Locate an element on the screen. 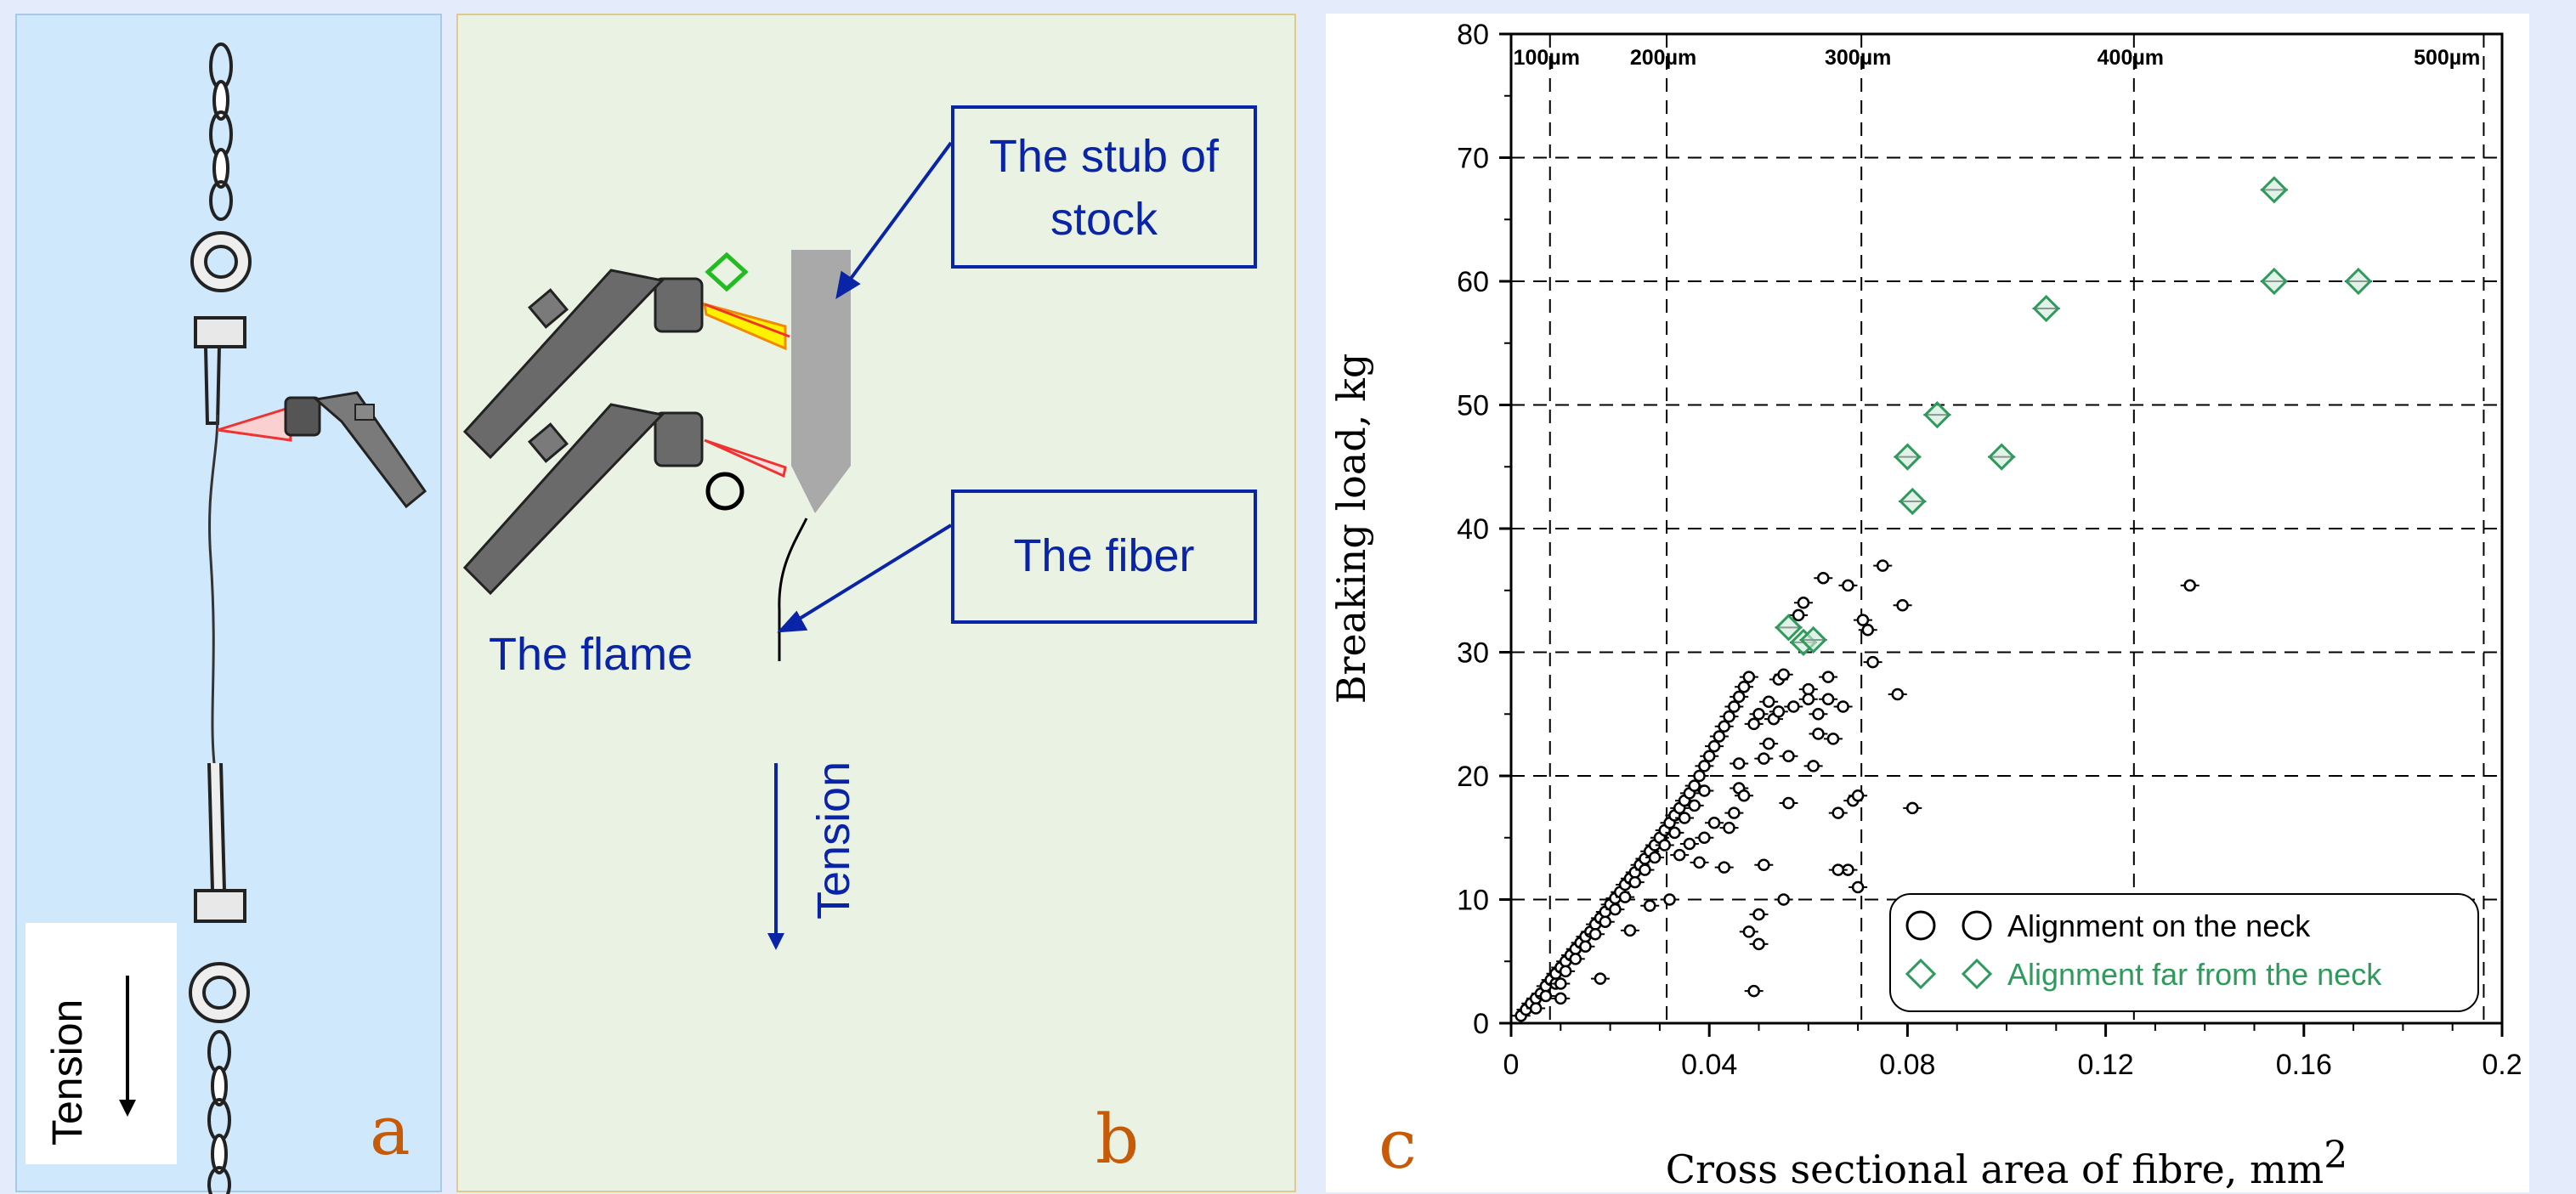  tension-arrow-icon is located at coordinates (775, 856).